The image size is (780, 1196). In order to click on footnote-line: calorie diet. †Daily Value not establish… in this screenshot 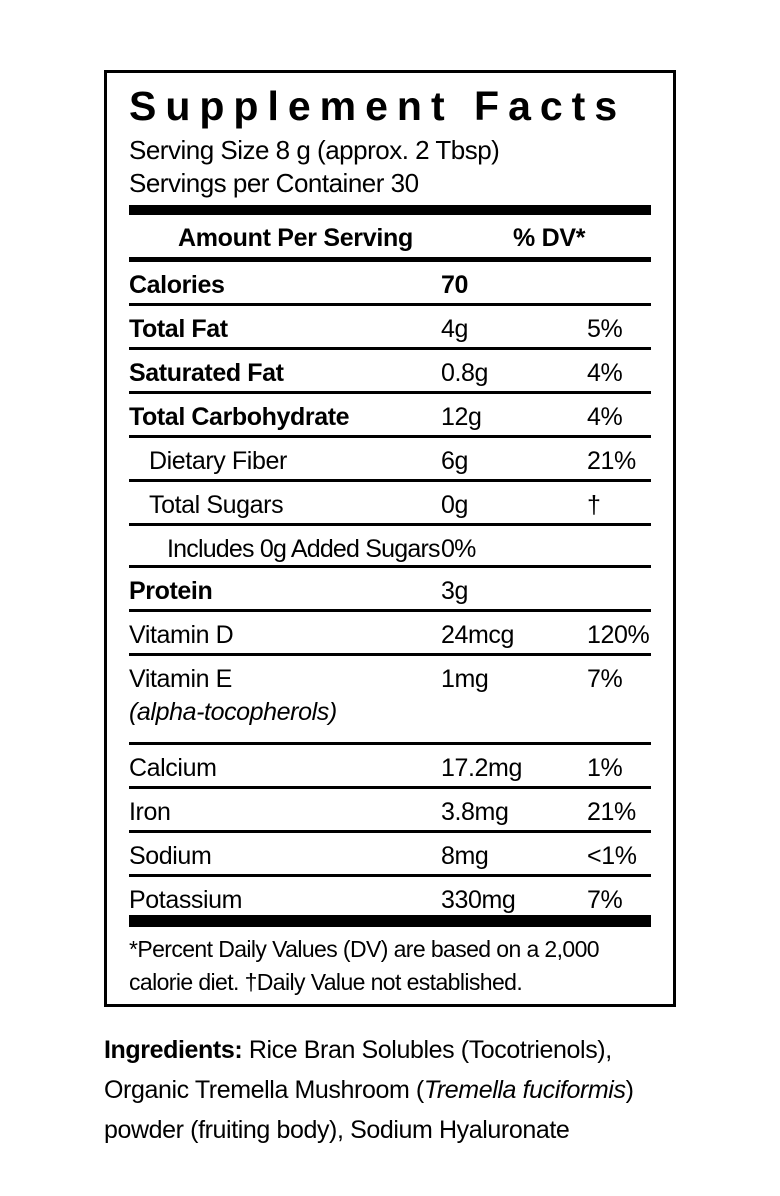, I will do `click(326, 982)`.